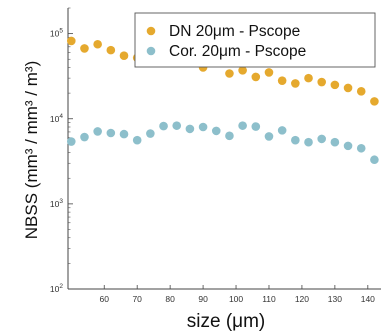  I want to click on x-tick-label: 80, so click(170, 299).